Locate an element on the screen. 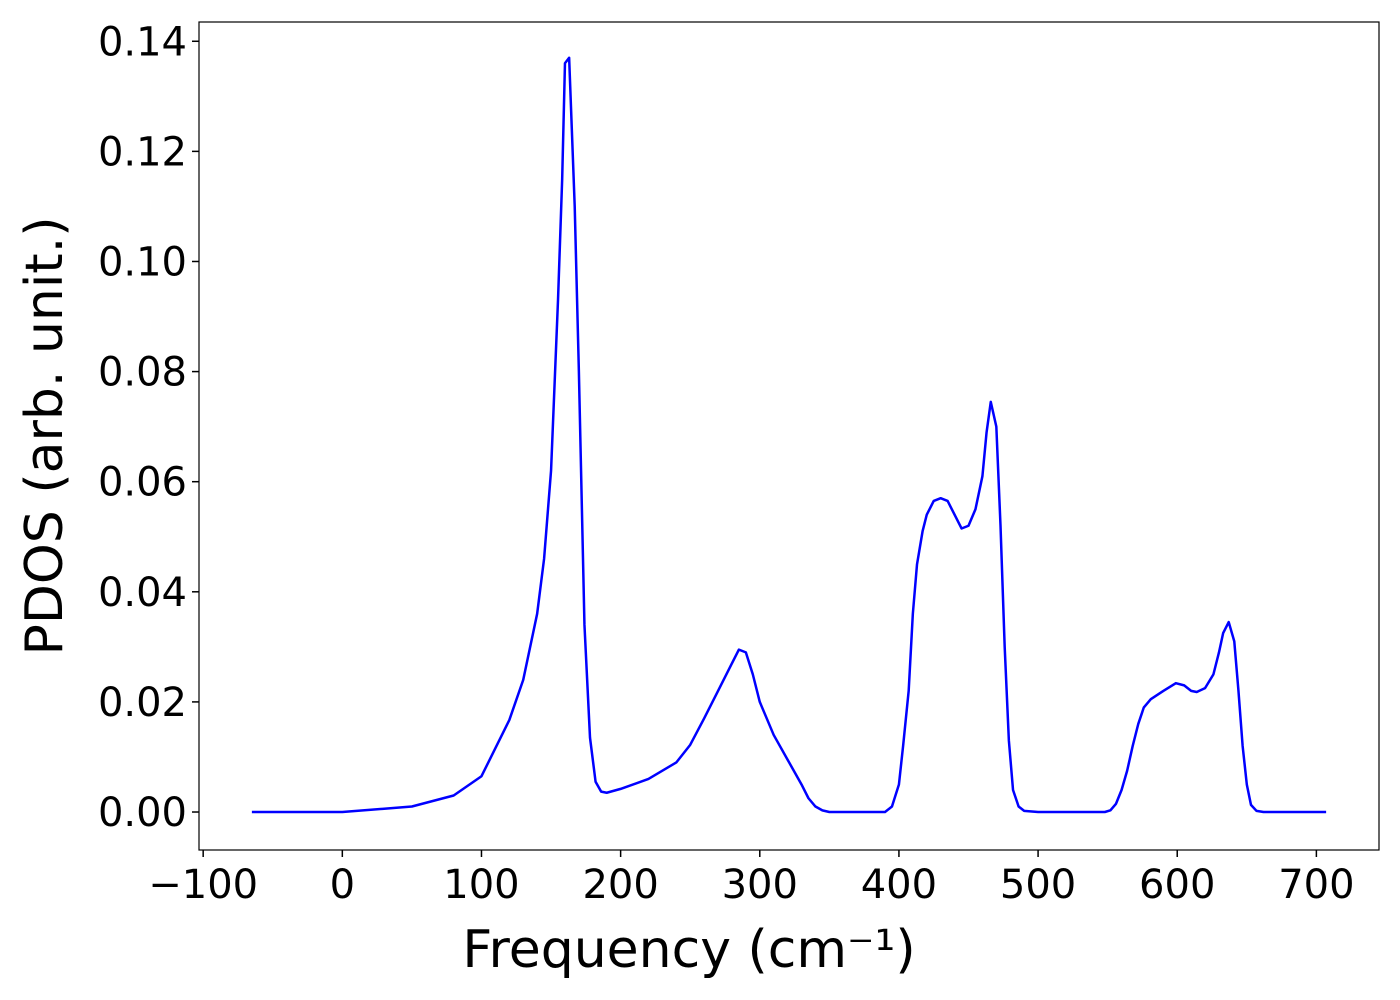 Image resolution: width=1400 pixels, height=1000 pixels. y-tick-label: 0.04 is located at coordinates (142, 593).